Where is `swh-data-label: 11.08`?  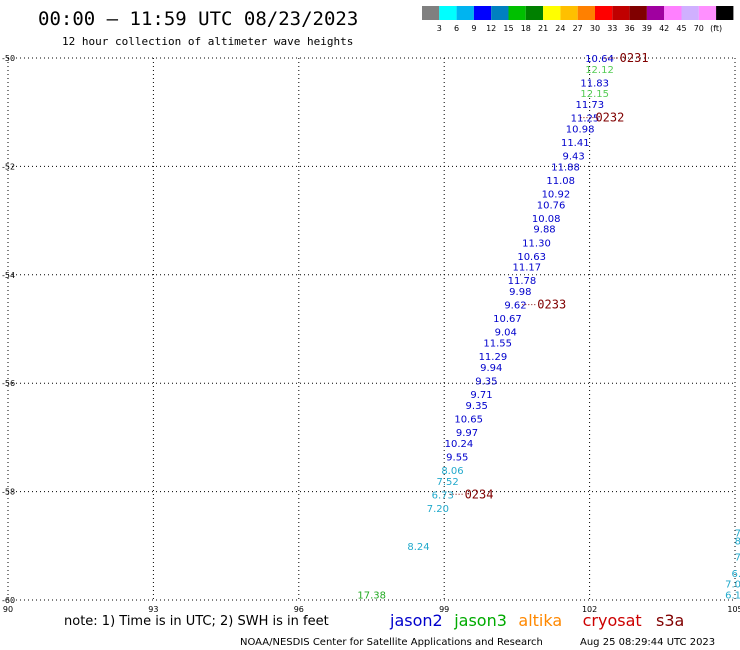 swh-data-label: 11.08 is located at coordinates (560, 181).